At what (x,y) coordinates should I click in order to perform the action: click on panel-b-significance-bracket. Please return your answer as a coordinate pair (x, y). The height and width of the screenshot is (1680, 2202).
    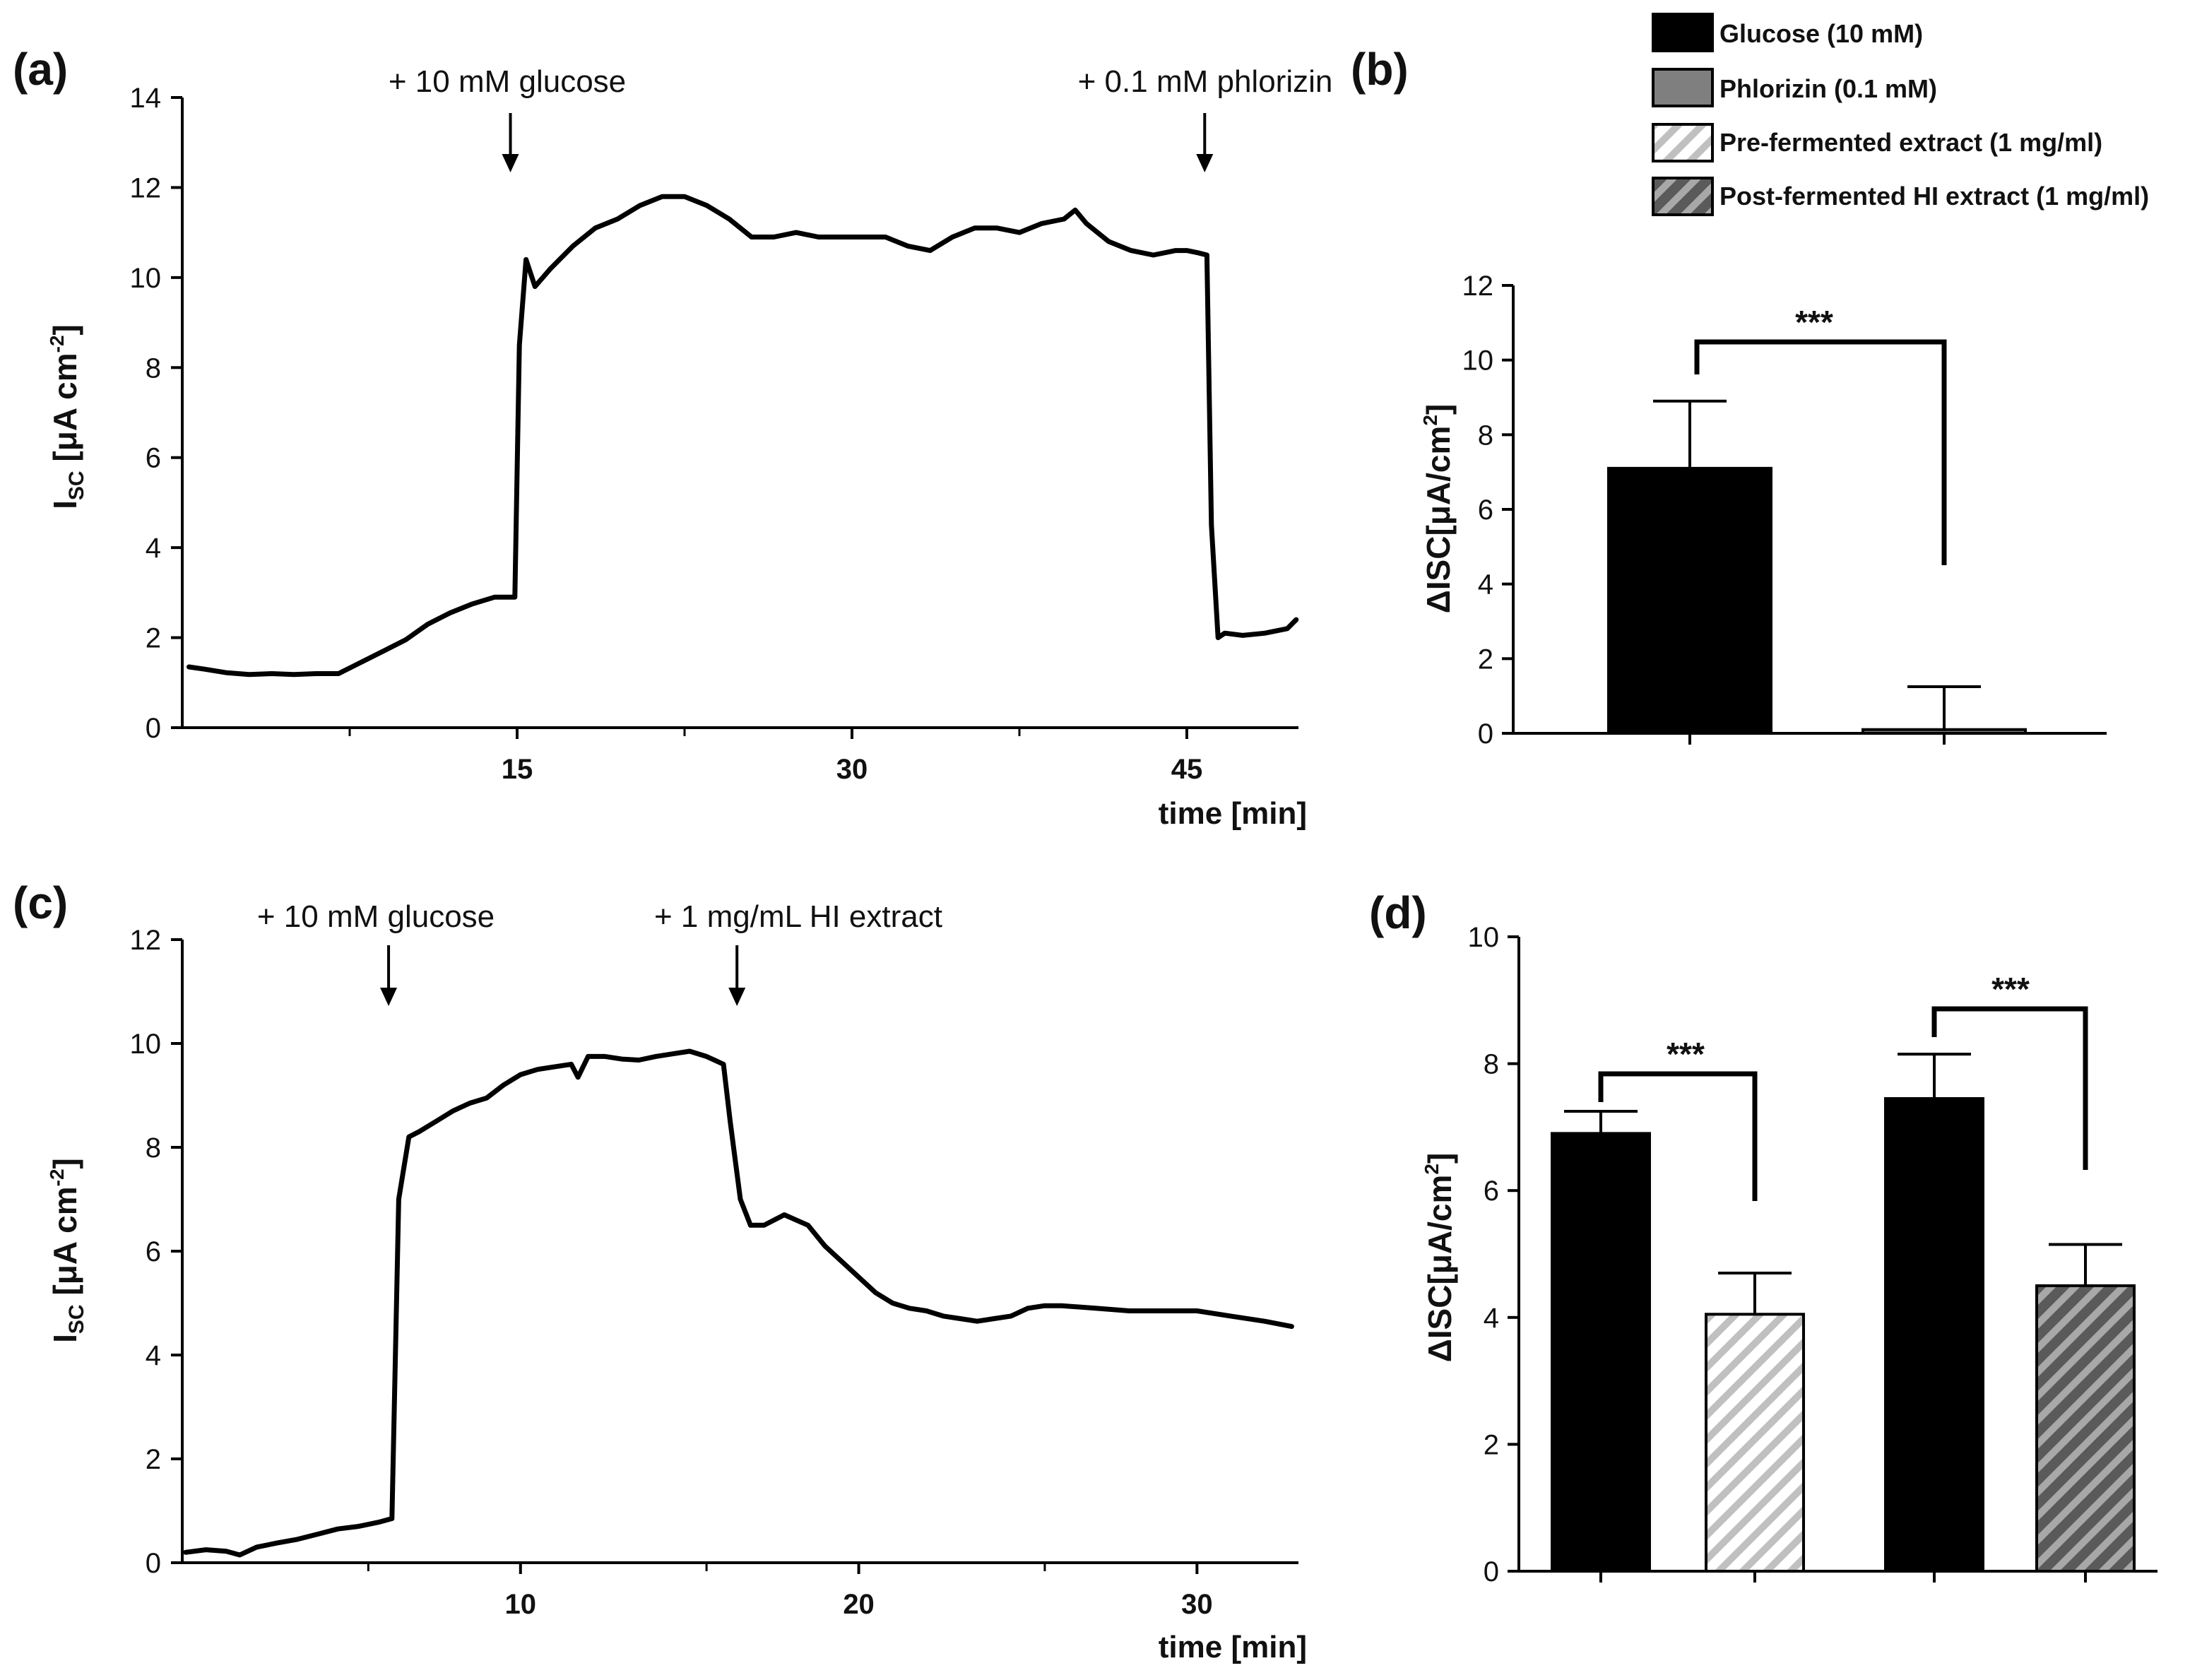
    Looking at the image, I should click on (1820, 452).